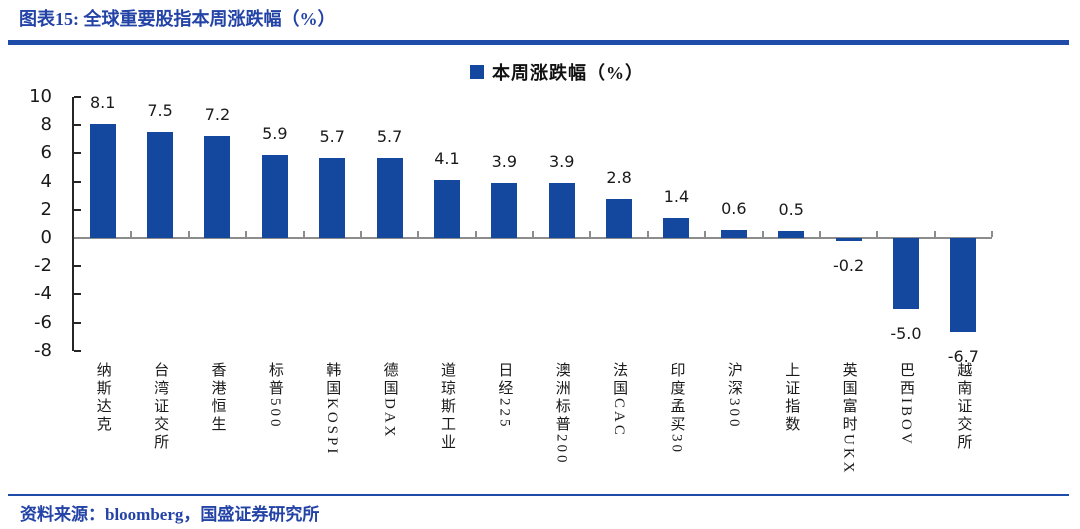 The height and width of the screenshot is (529, 1080). What do you see at coordinates (963, 407) in the screenshot?
I see `category-label: 越南证交所` at bounding box center [963, 407].